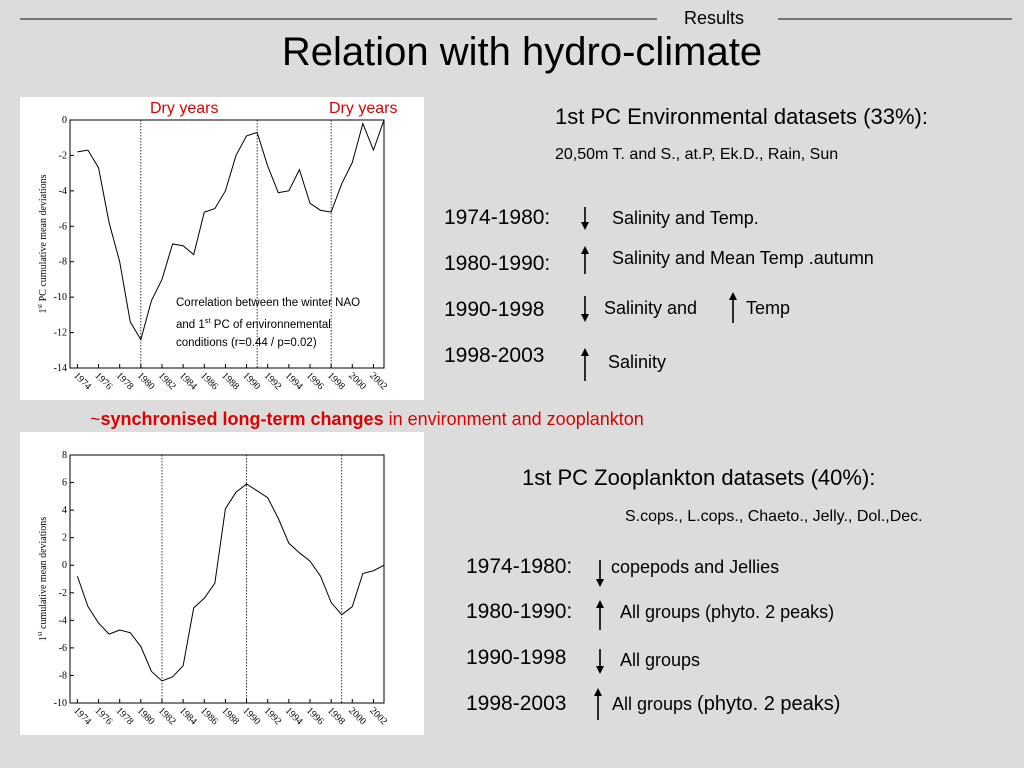 The height and width of the screenshot is (768, 1024). What do you see at coordinates (95, 419) in the screenshot?
I see `tilde: ~` at bounding box center [95, 419].